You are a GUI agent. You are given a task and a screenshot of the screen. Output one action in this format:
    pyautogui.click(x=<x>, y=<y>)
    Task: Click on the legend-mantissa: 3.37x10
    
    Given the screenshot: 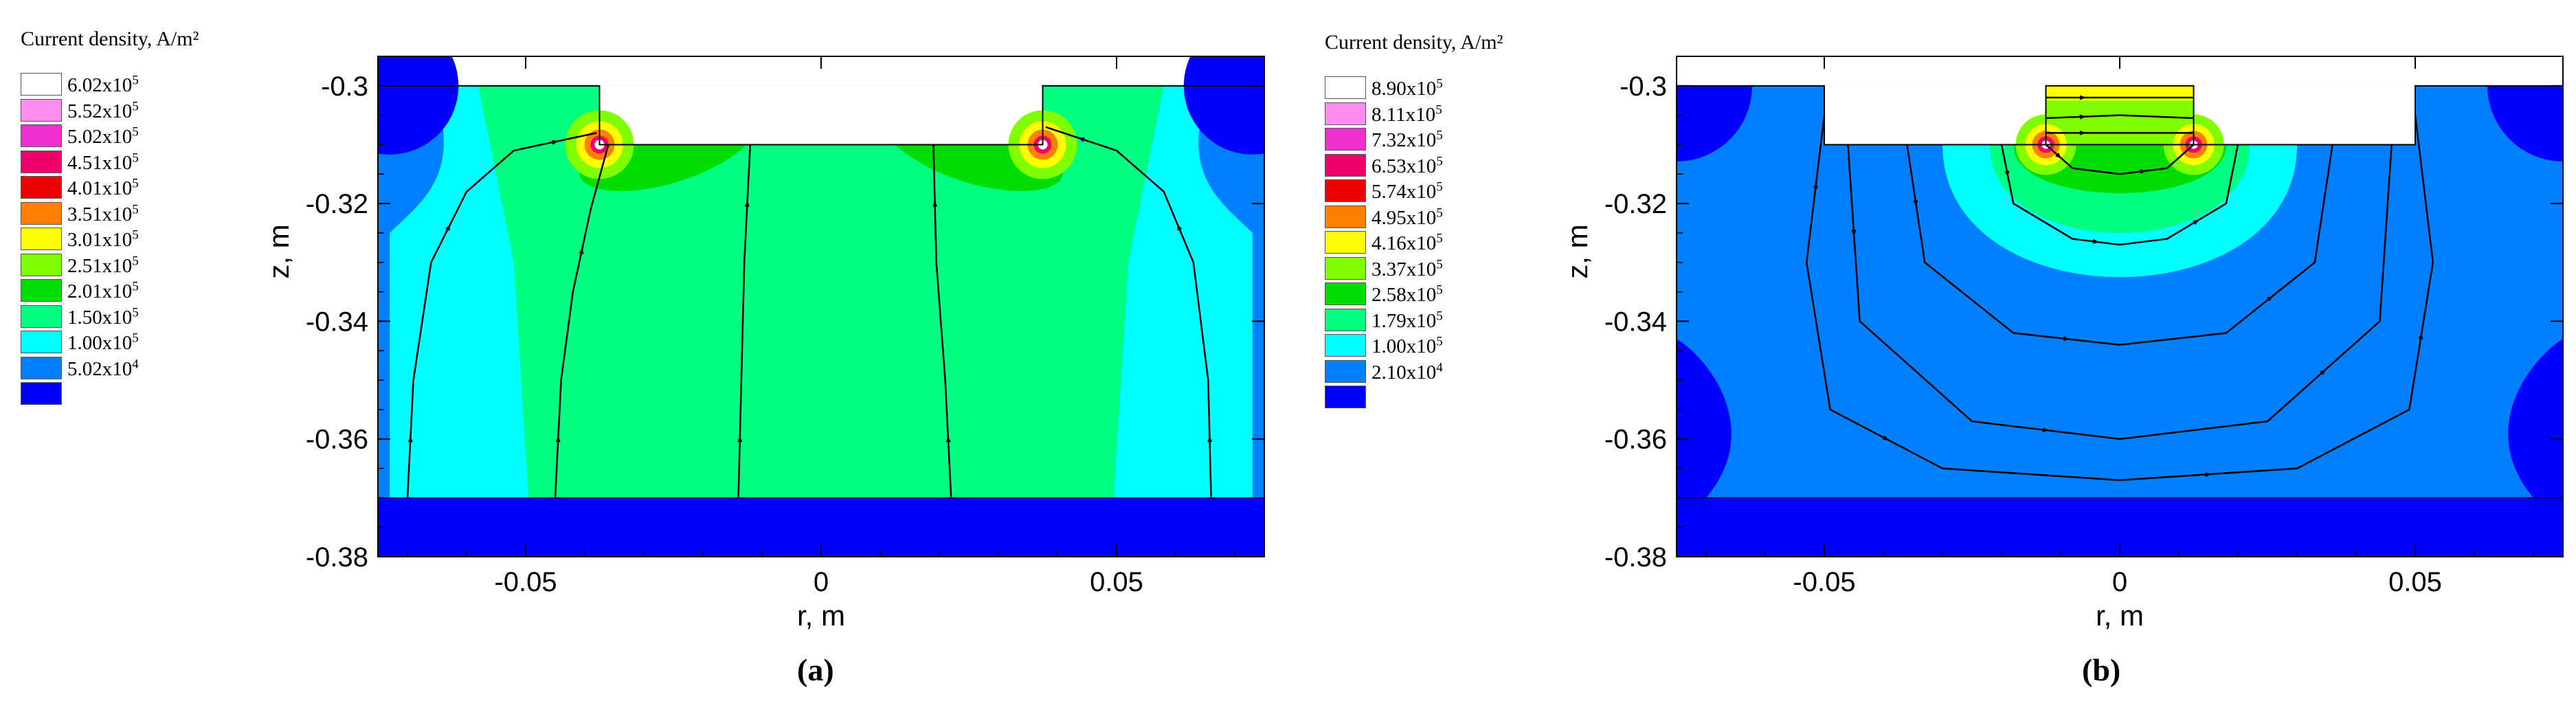 What is the action you would take?
    pyautogui.click(x=1404, y=269)
    